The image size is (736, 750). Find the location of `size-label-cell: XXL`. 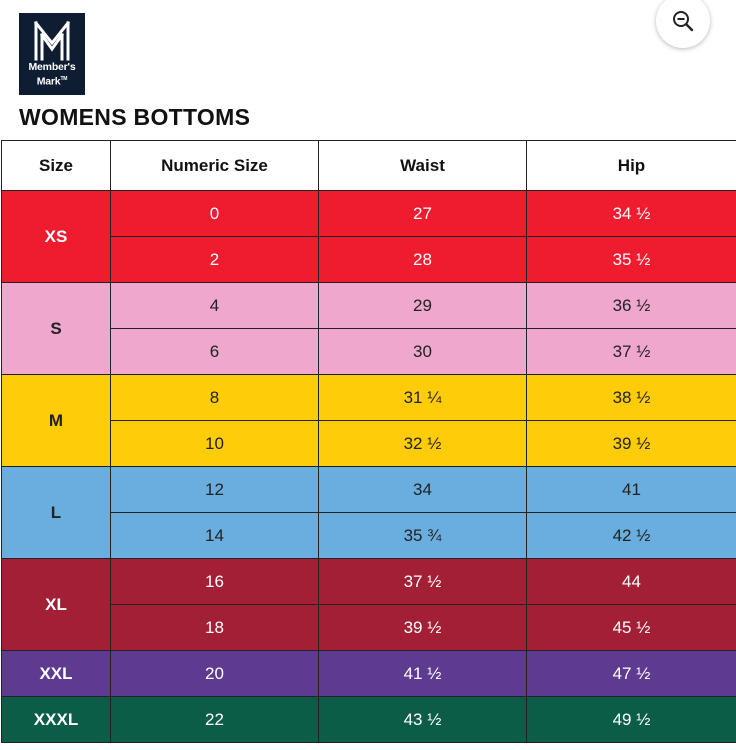

size-label-cell: XXL is located at coordinates (56, 673).